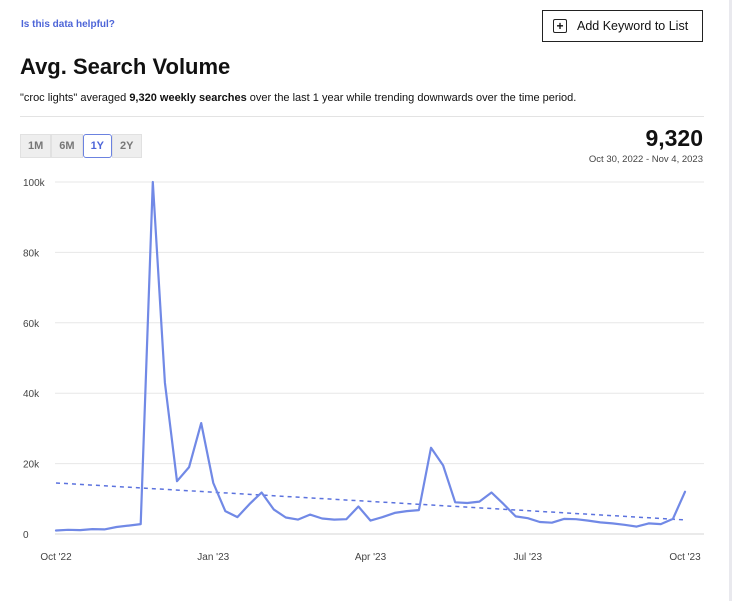 The height and width of the screenshot is (601, 732). Describe the element at coordinates (188, 98) in the screenshot. I see `summary-bold: 9,320 weekly searches` at that location.